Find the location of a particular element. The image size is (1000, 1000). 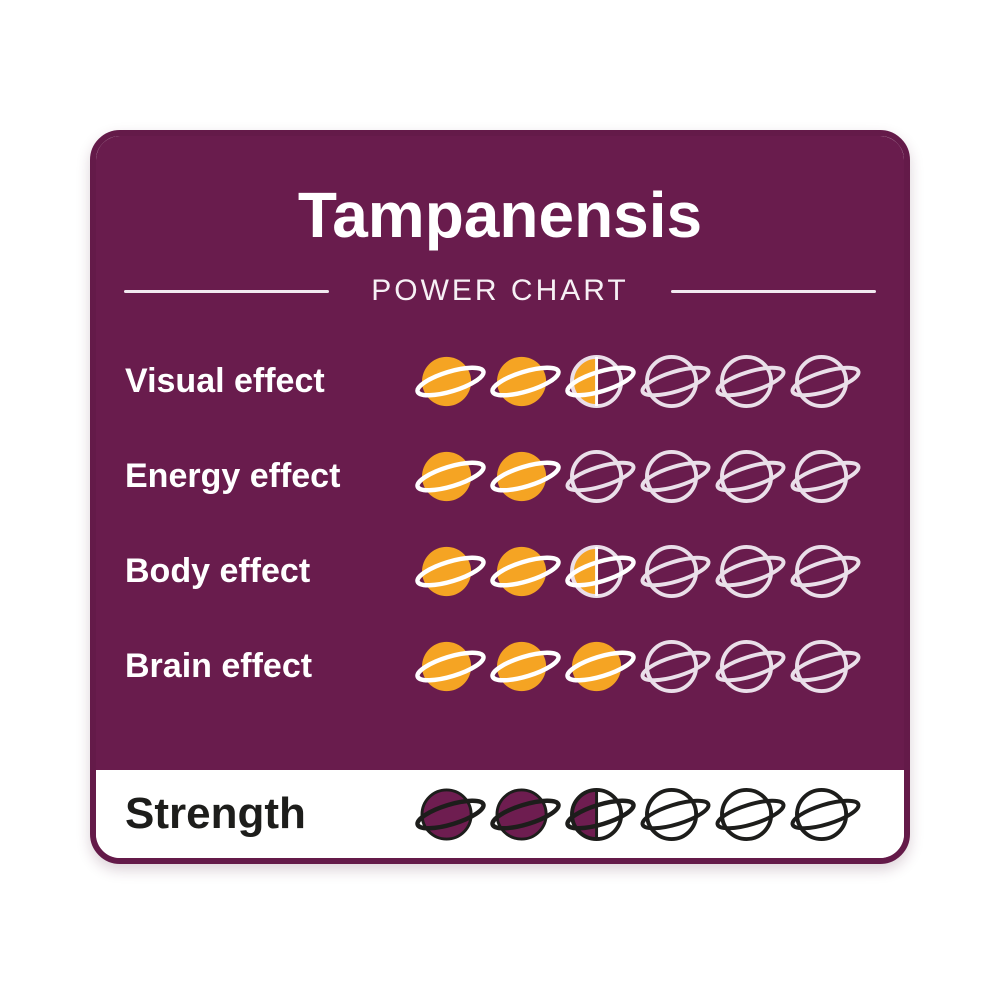

effect-row-brain: Brain effect is located at coordinates (500, 666).